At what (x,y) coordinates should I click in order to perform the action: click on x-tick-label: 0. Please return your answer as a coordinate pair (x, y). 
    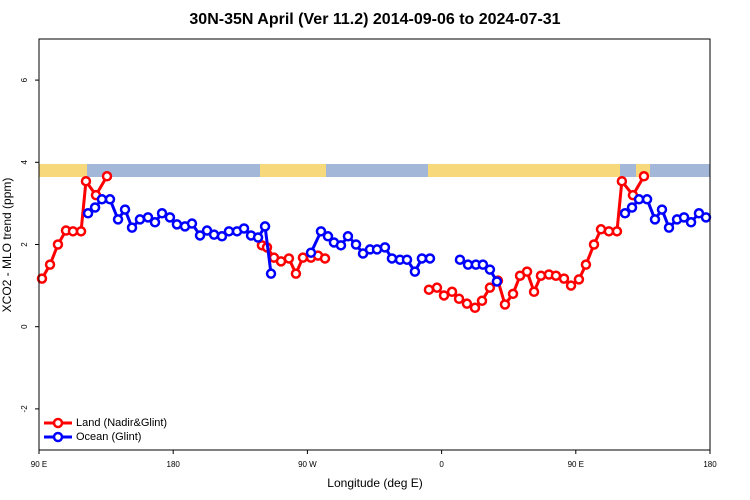
    Looking at the image, I should click on (441, 464).